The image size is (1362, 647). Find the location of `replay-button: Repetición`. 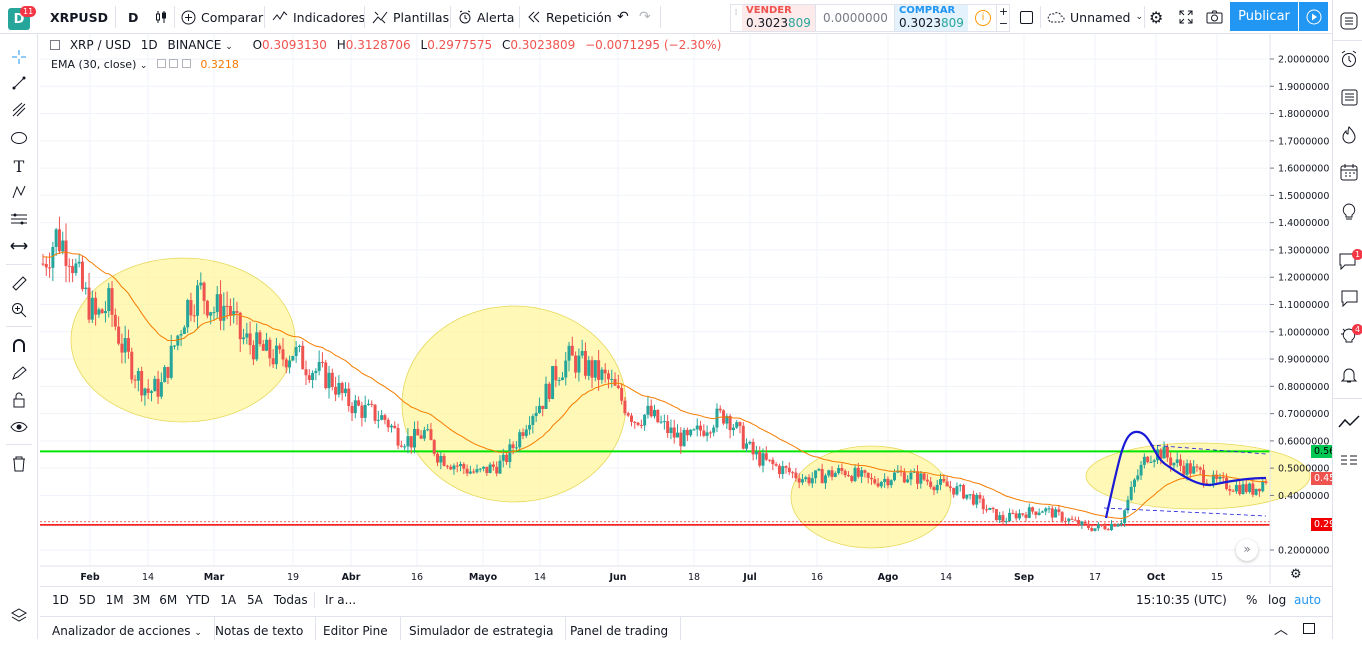

replay-button: Repetición is located at coordinates (569, 17).